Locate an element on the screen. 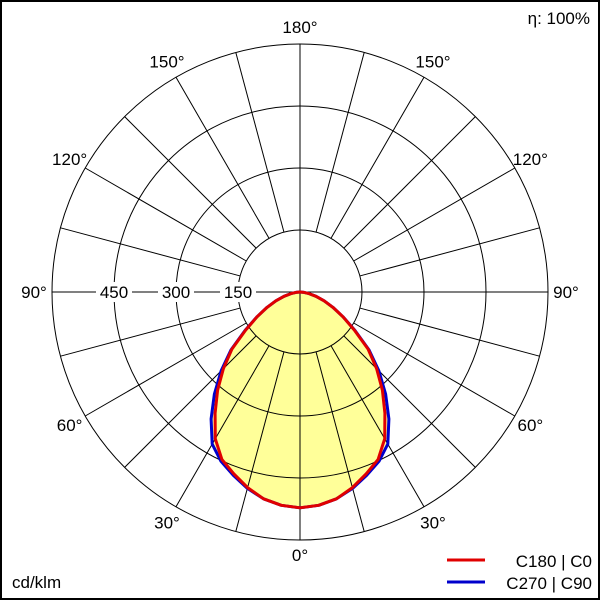 The height and width of the screenshot is (600, 600). radial-tick-label: 450 is located at coordinates (114, 292).